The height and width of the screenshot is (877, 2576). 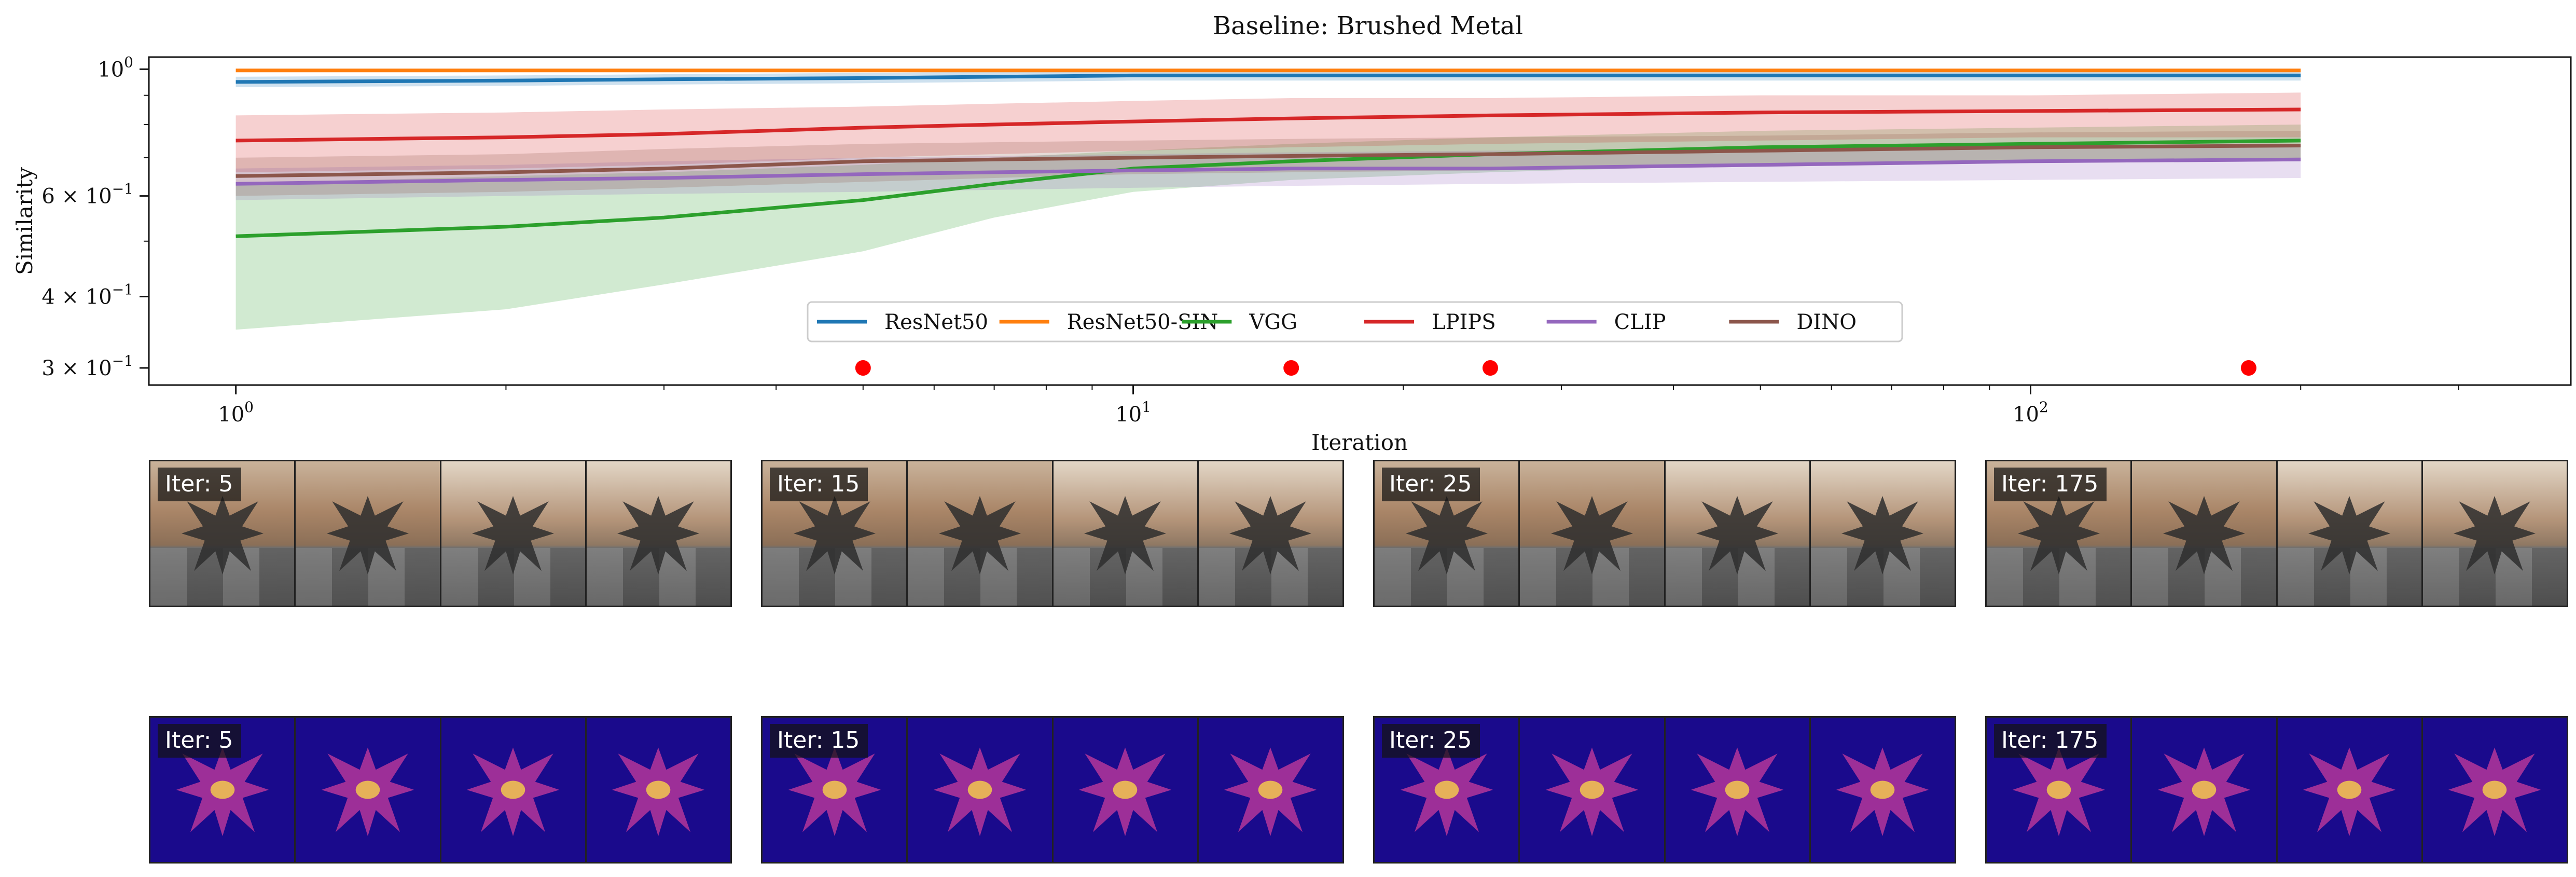 I want to click on render-panel-2: Iter: 15, so click(x=1052, y=533).